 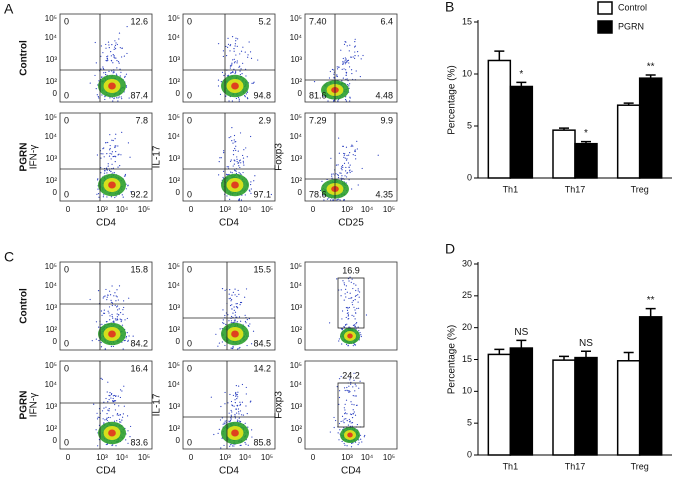 What do you see at coordinates (467, 327) in the screenshot?
I see `y-tick-label: 20` at bounding box center [467, 327].